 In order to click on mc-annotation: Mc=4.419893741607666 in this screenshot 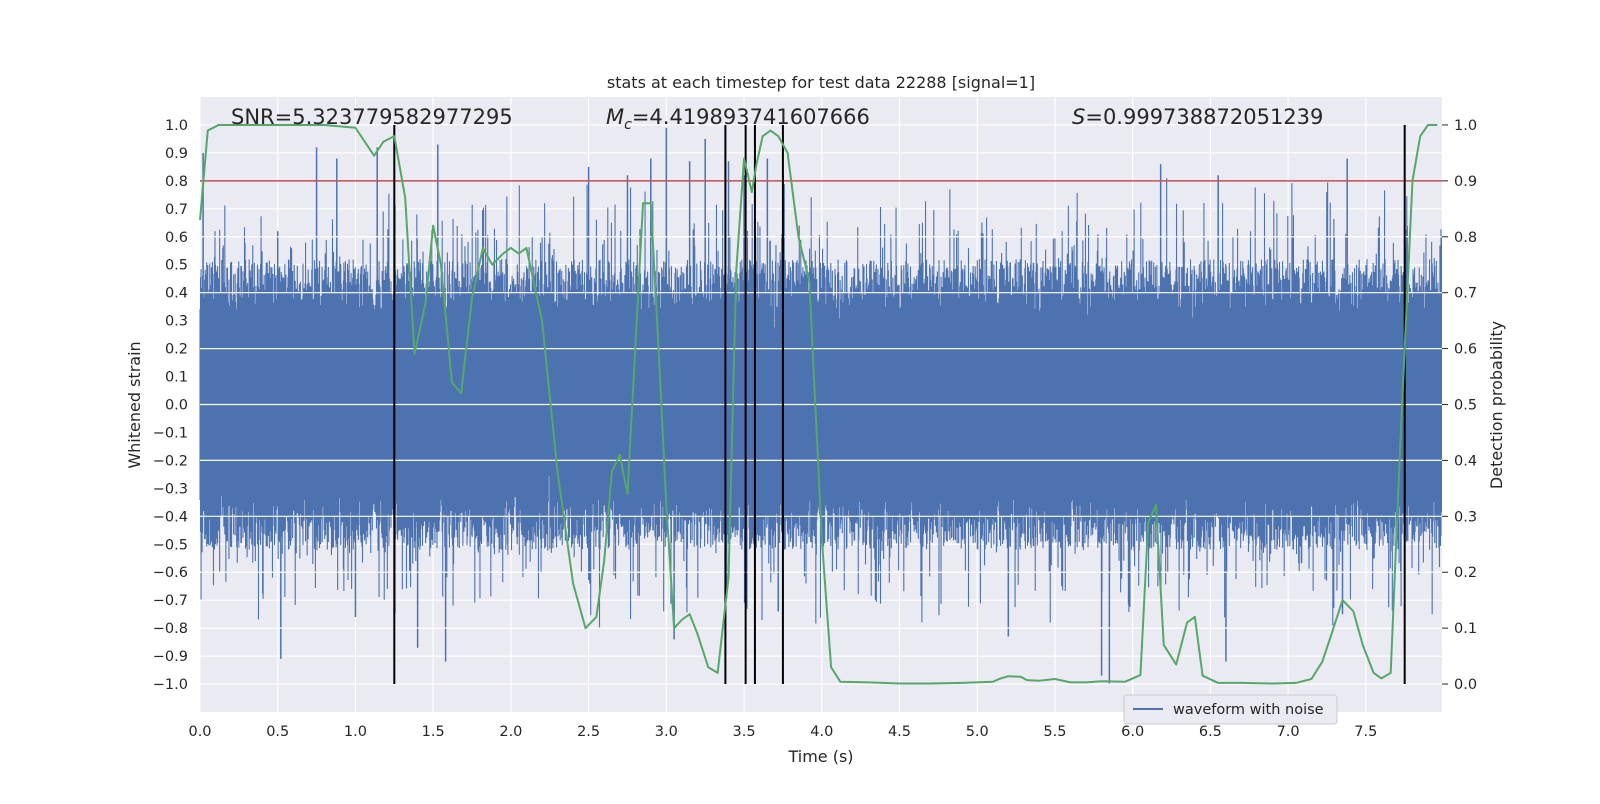, I will do `click(738, 119)`.